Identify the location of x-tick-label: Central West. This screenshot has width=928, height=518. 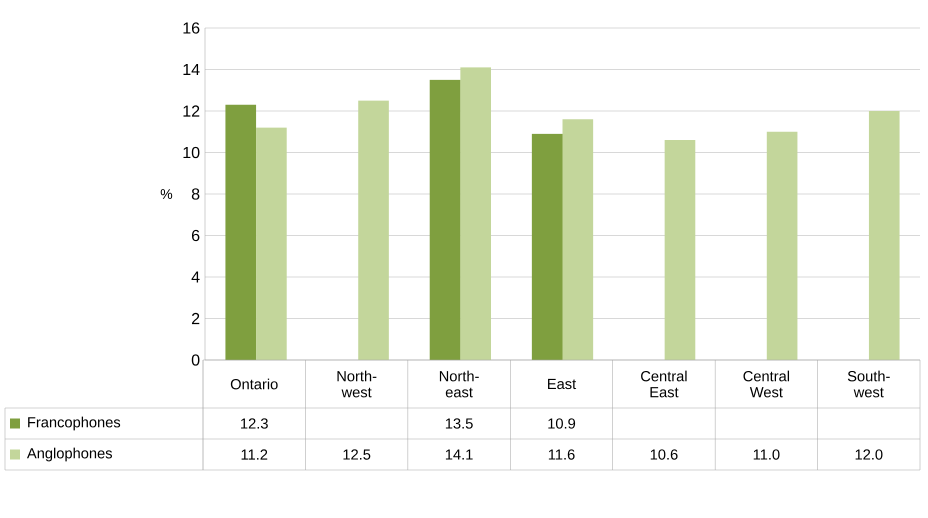
(766, 384).